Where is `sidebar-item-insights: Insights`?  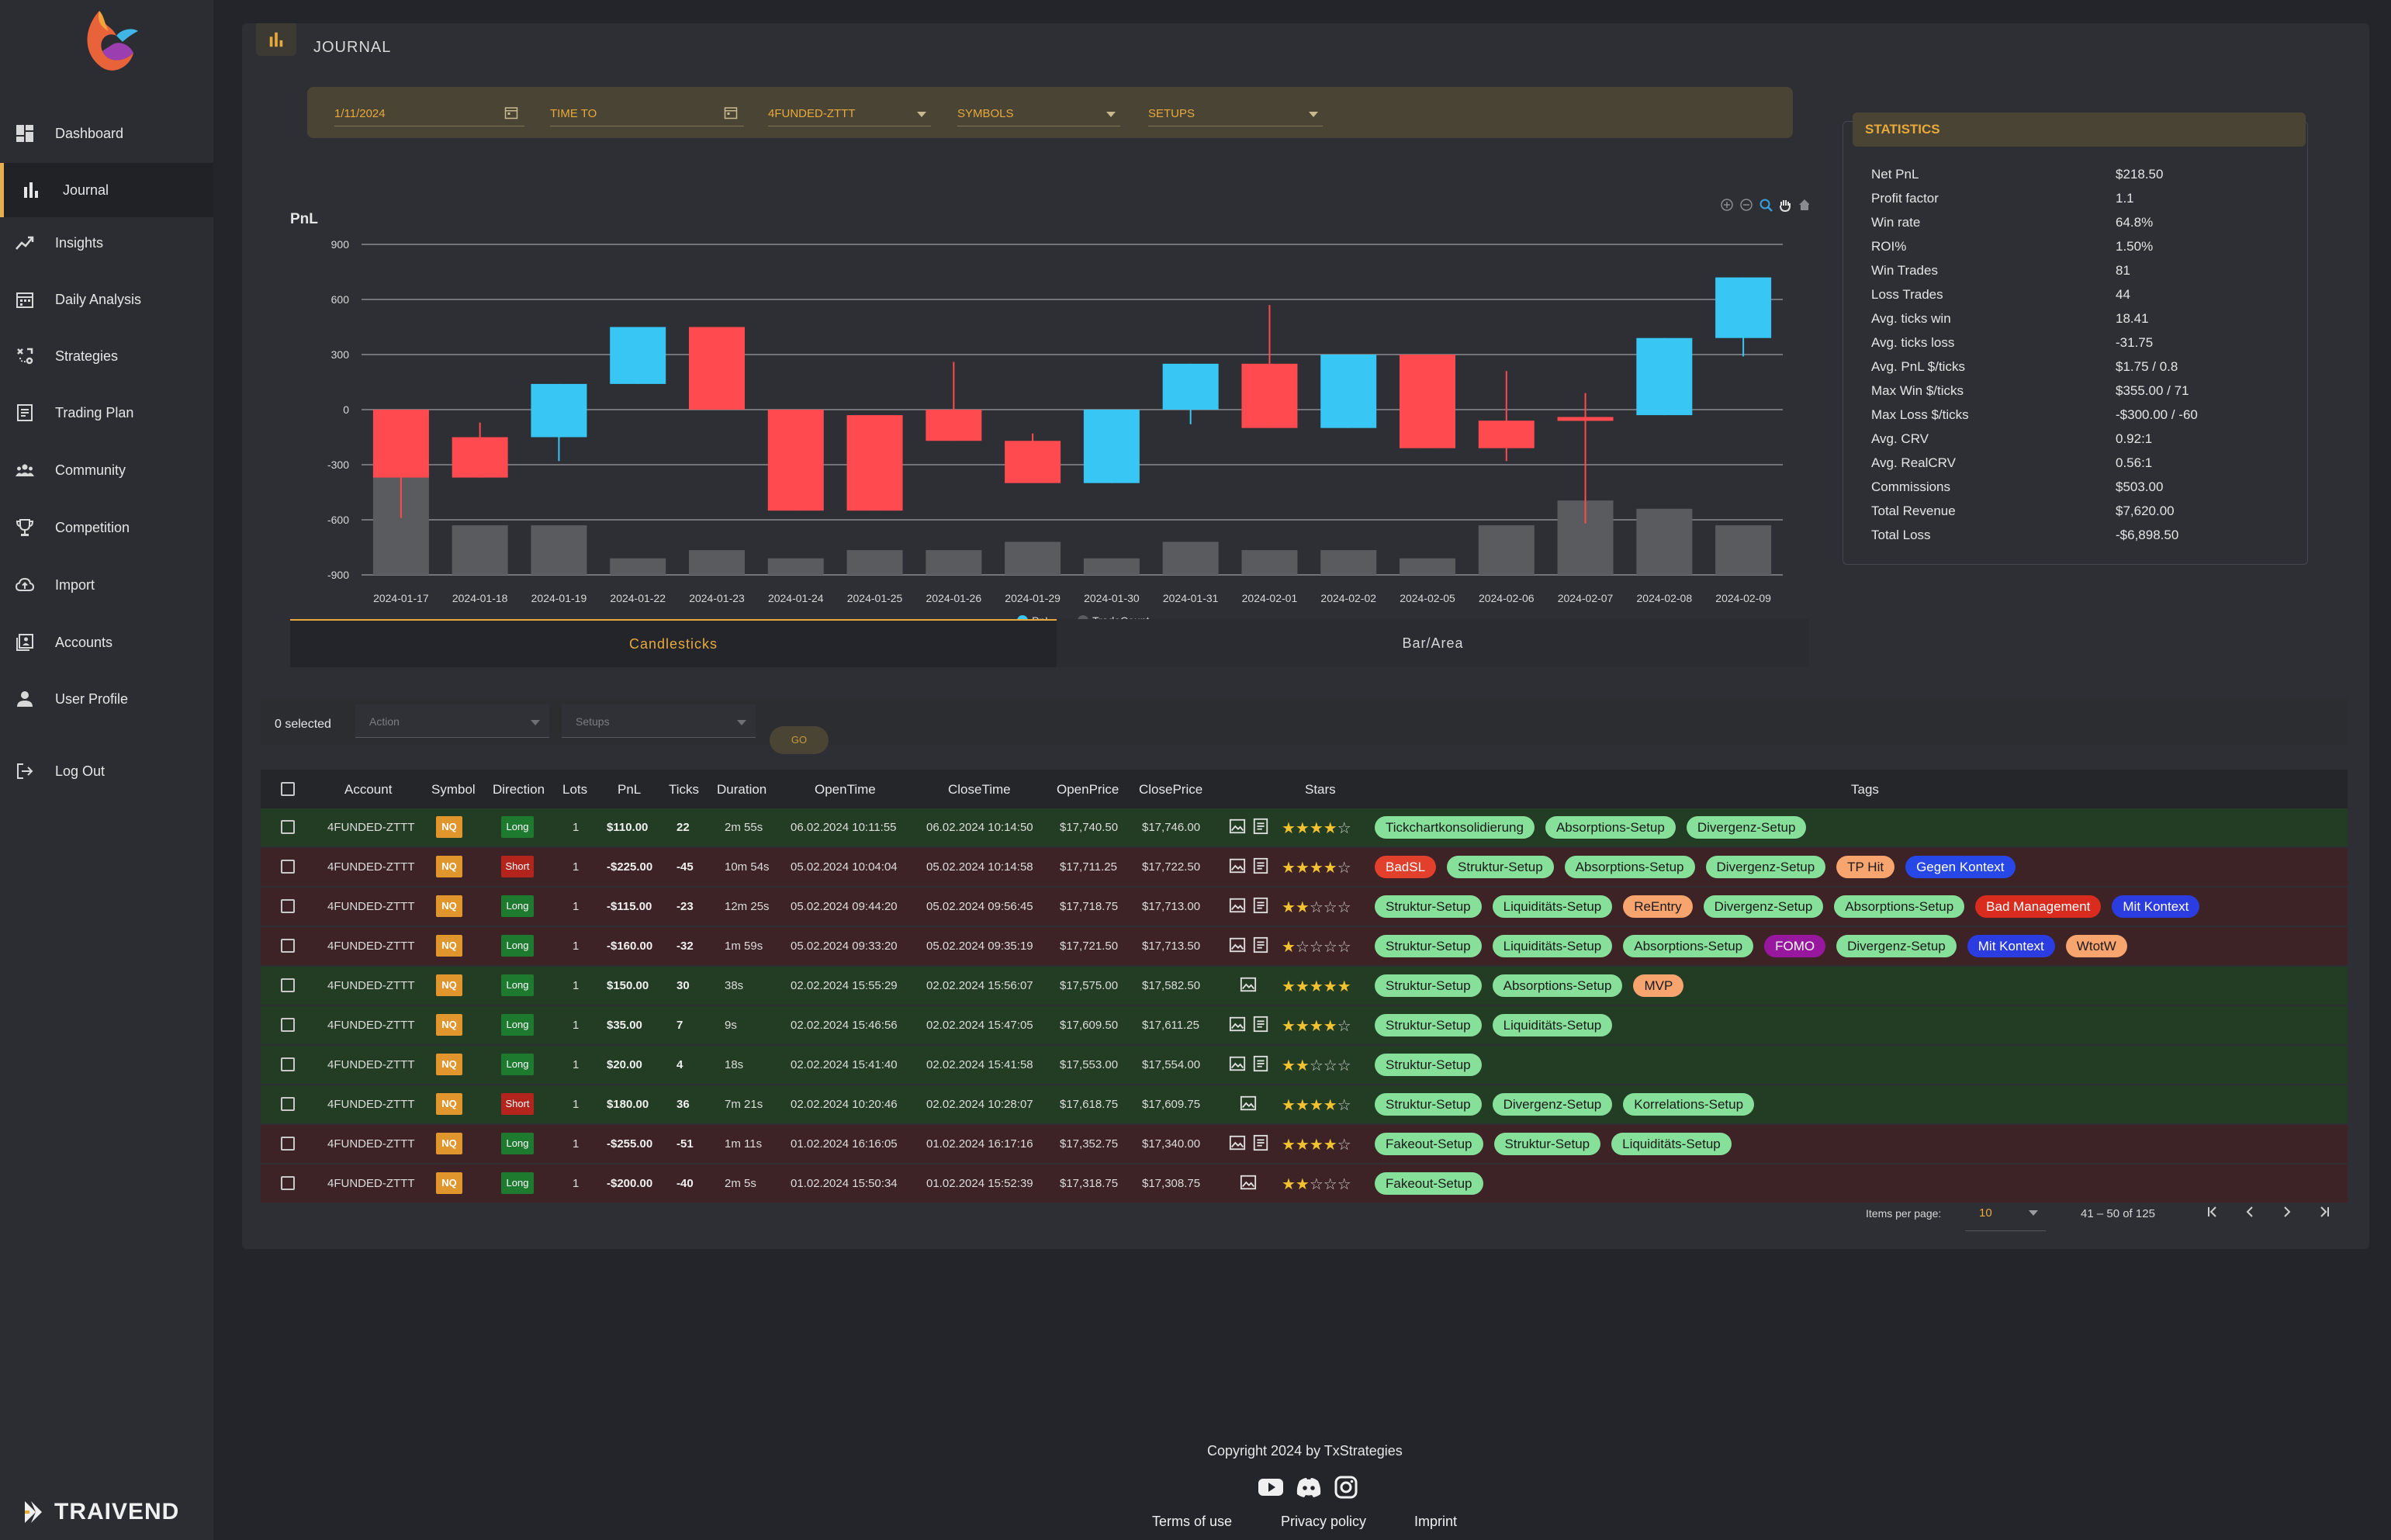 sidebar-item-insights: Insights is located at coordinates (106, 243).